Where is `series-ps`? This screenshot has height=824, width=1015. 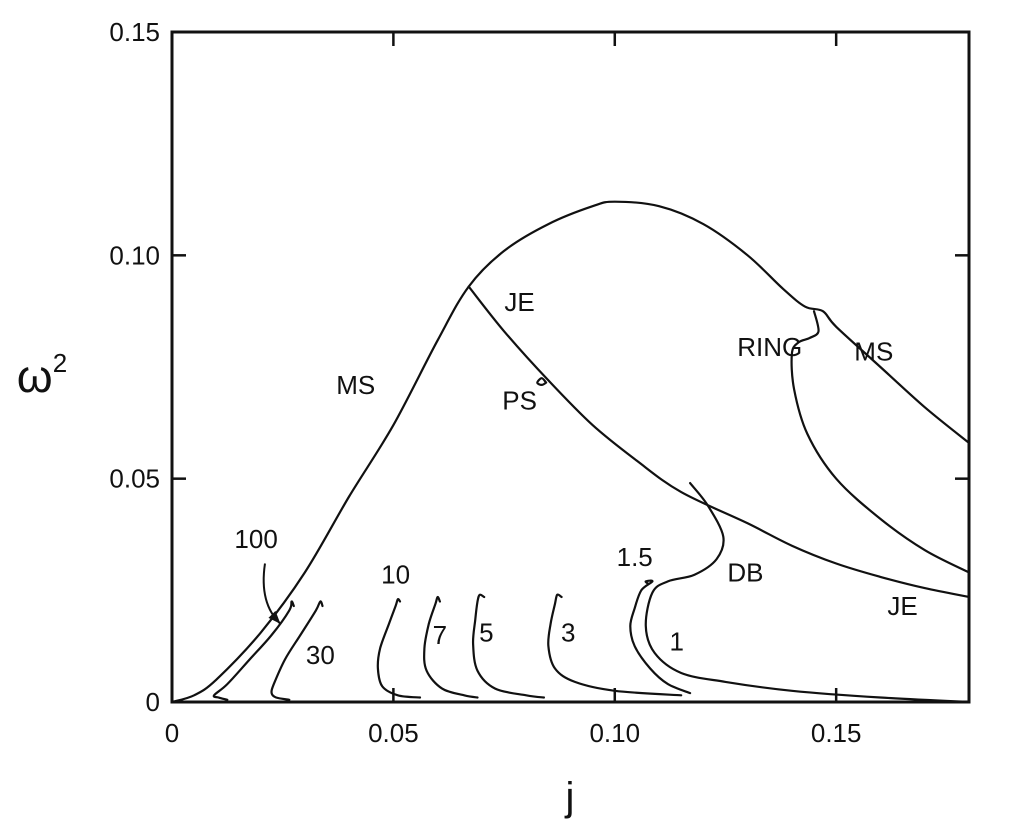 series-ps is located at coordinates (542, 381).